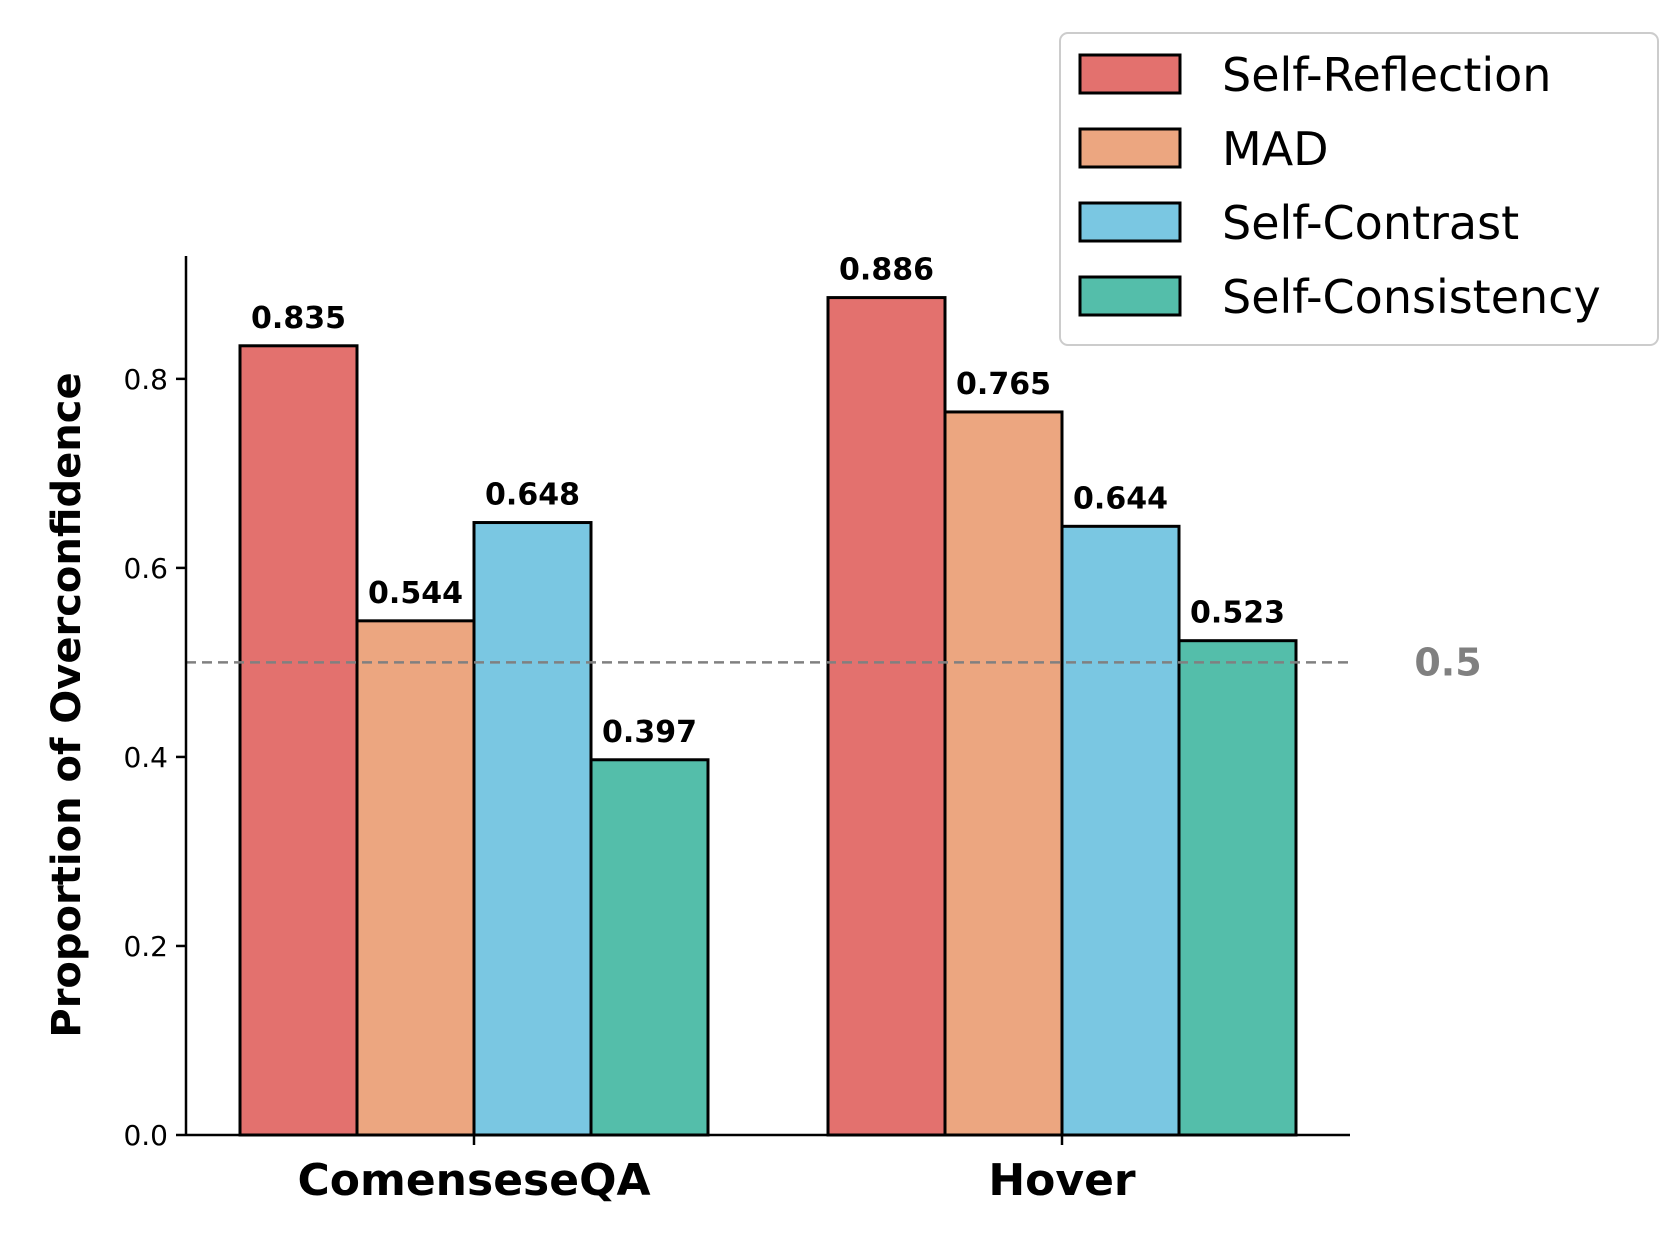 This screenshot has width=1660, height=1245. Describe the element at coordinates (1120, 498) in the screenshot. I see `value-label: 0.644` at that location.